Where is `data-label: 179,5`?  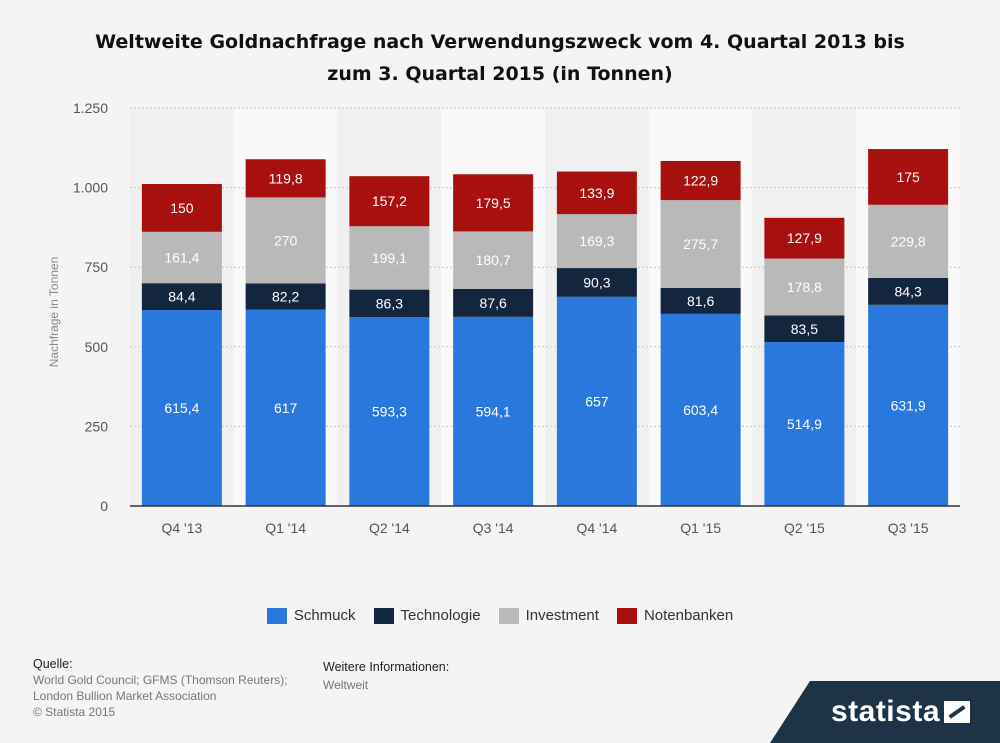 data-label: 179,5 is located at coordinates (493, 203).